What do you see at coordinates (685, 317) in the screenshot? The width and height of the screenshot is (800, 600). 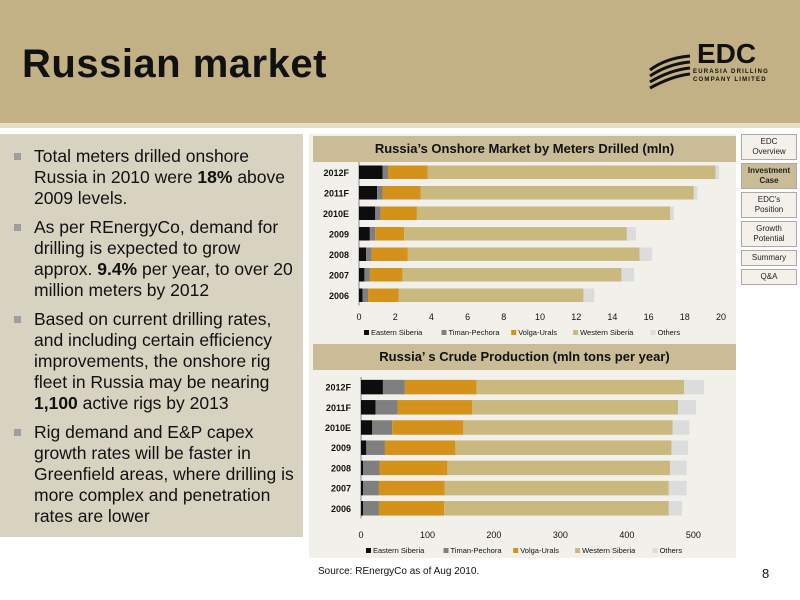 I see `x-tick-label: 18` at bounding box center [685, 317].